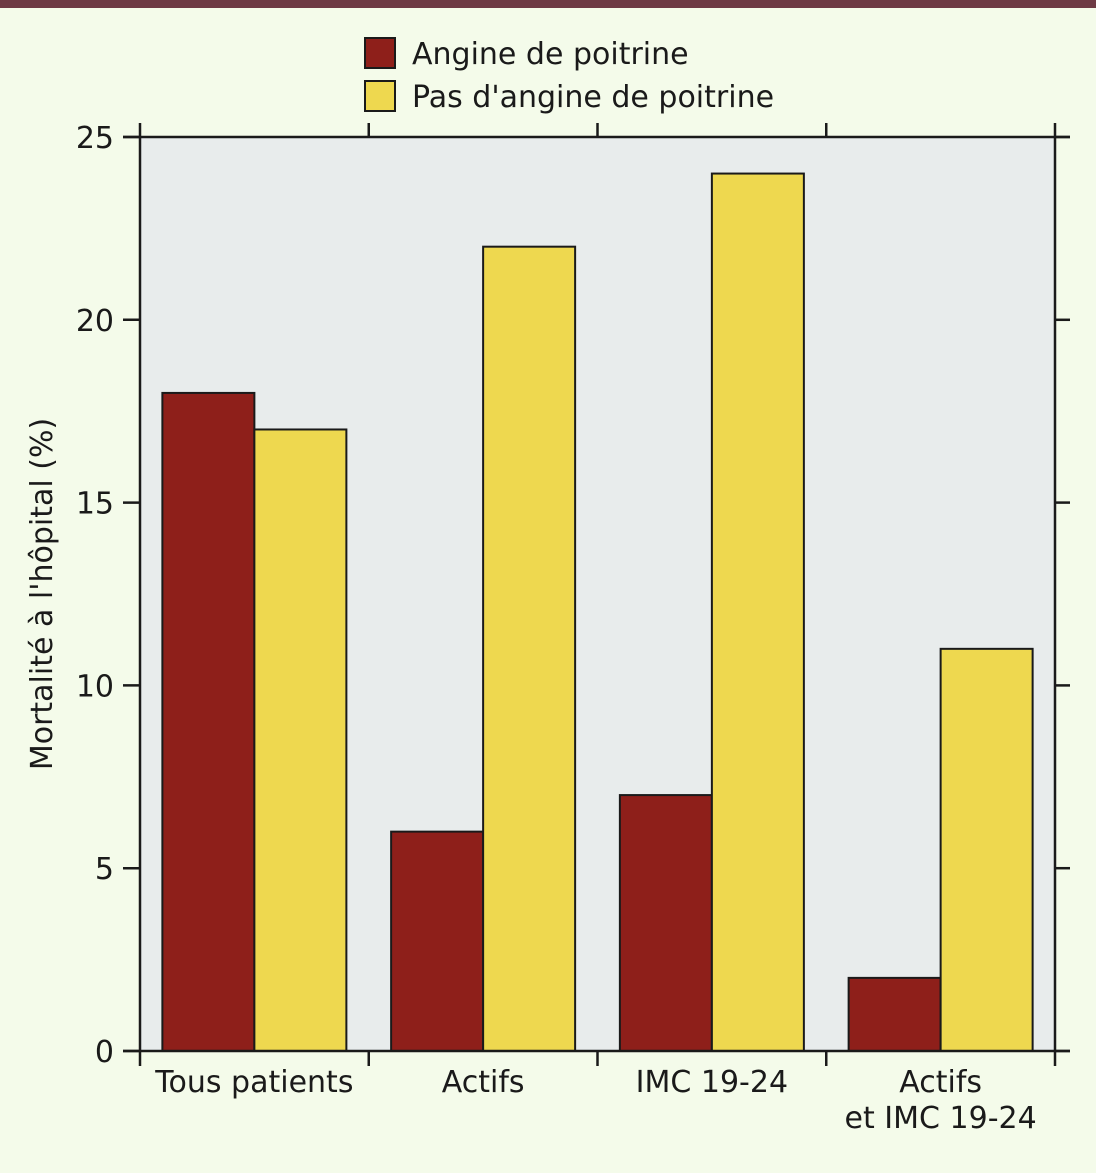 The width and height of the screenshot is (1096, 1173). Describe the element at coordinates (104, 1052) in the screenshot. I see `y-tick-label: 0` at that location.